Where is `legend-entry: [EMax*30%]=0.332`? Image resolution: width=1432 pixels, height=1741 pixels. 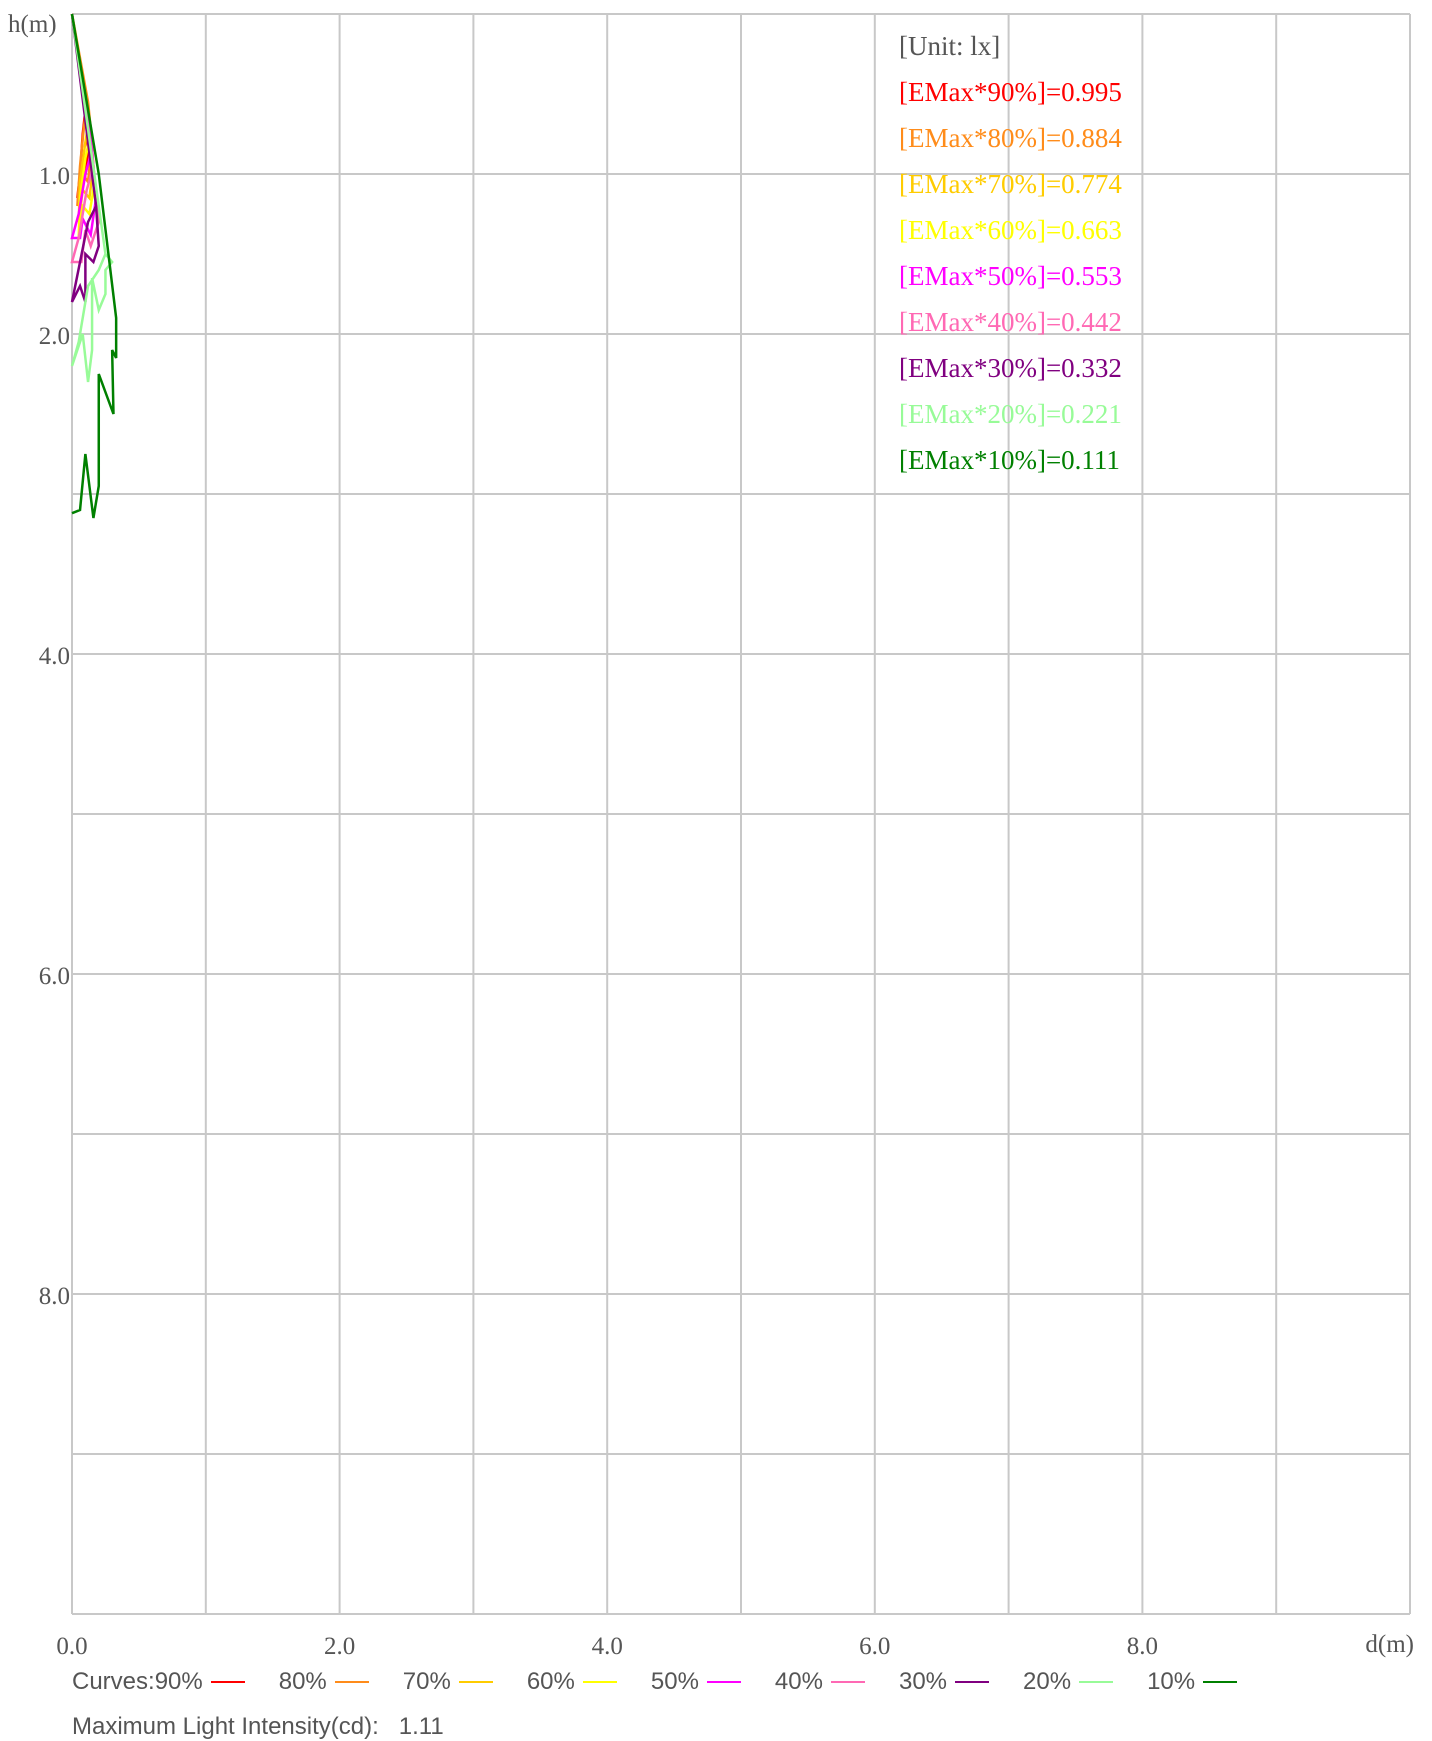 legend-entry: [EMax*30%]=0.332 is located at coordinates (1010, 368).